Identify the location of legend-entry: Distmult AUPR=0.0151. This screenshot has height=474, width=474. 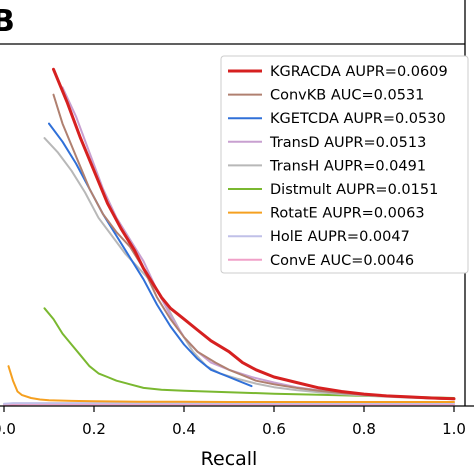
(354, 190).